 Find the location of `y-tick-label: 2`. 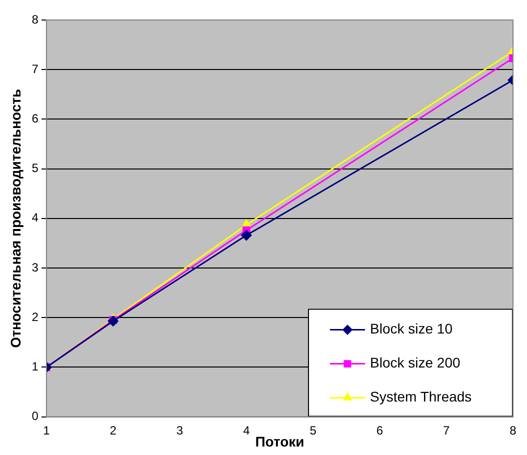

y-tick-label: 2 is located at coordinates (35, 317).